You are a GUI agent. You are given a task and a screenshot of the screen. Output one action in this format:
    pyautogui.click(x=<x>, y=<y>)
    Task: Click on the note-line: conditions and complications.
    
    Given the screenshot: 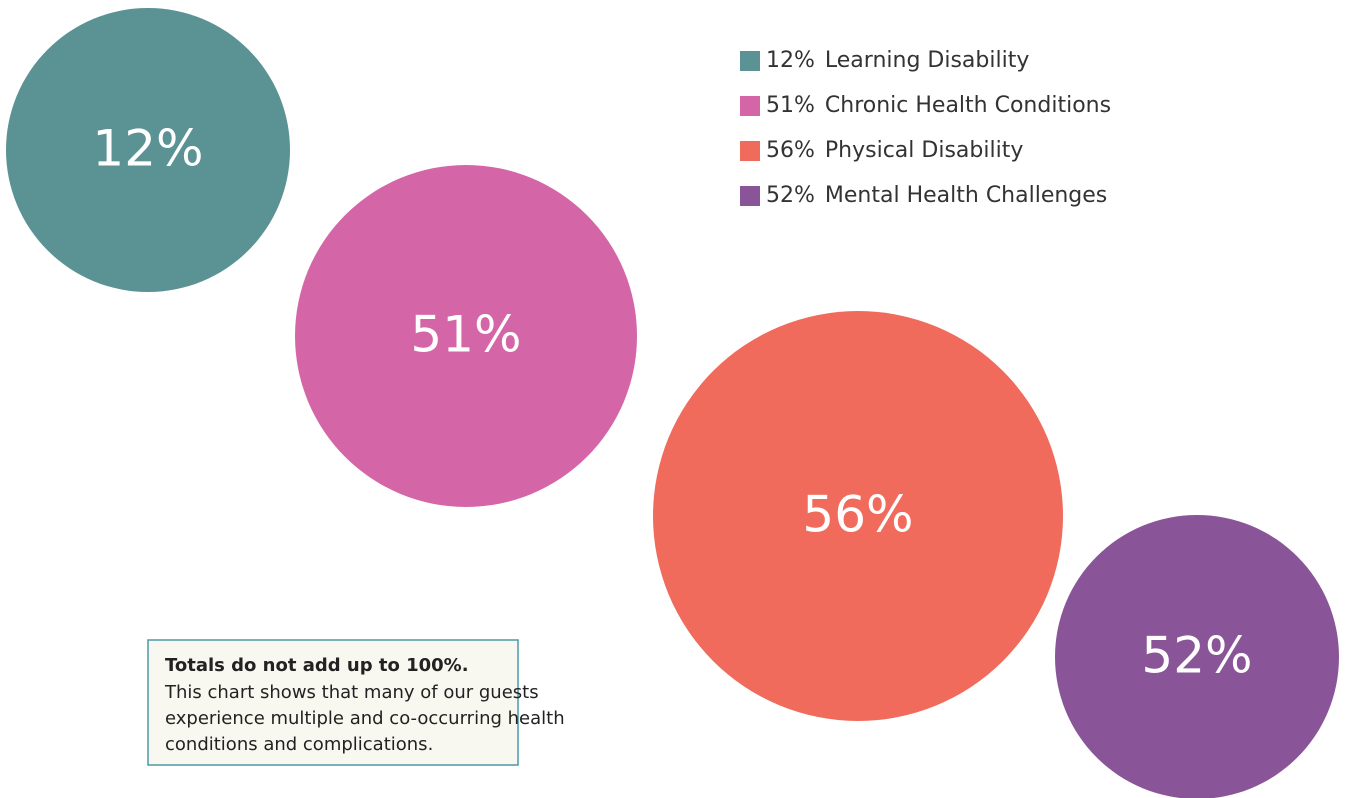 What is the action you would take?
    pyautogui.click(x=299, y=744)
    